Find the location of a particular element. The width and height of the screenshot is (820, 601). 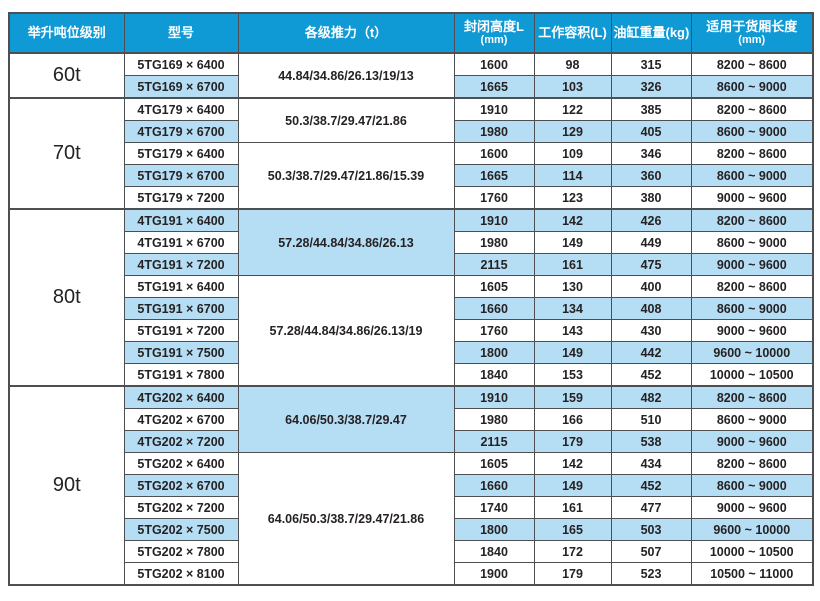

col-header-thrust: 各级推力（t） is located at coordinates (346, 33).